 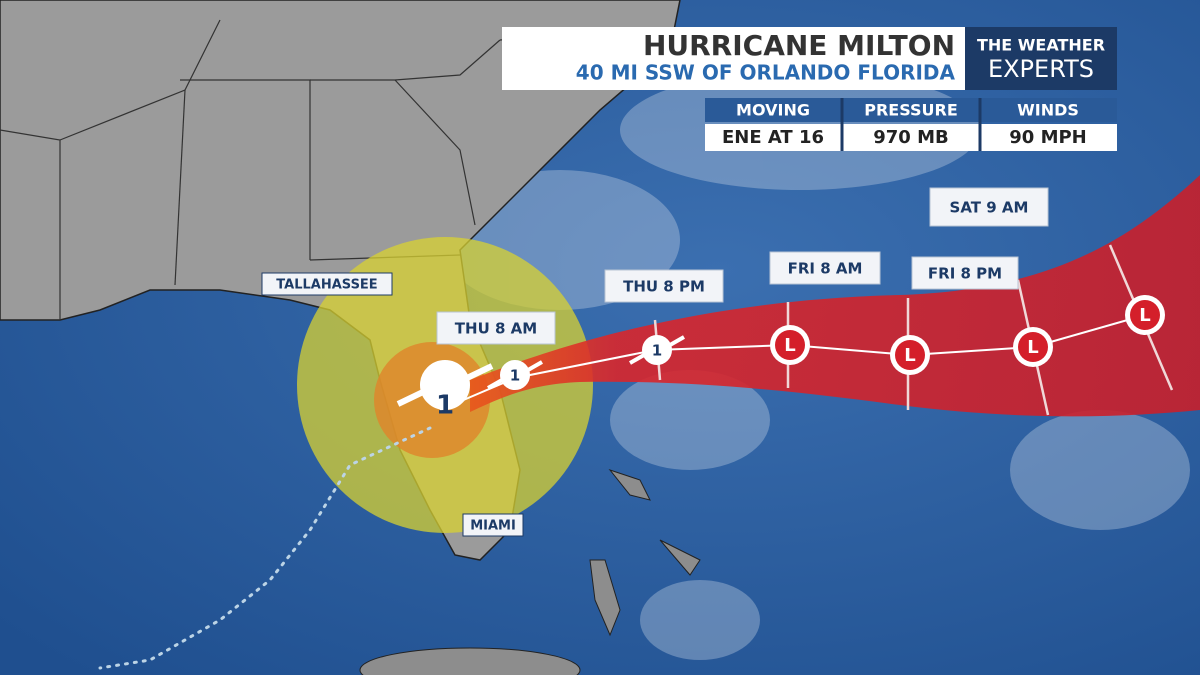 I want to click on stat-value: 90 MPH, so click(x=1047, y=137).